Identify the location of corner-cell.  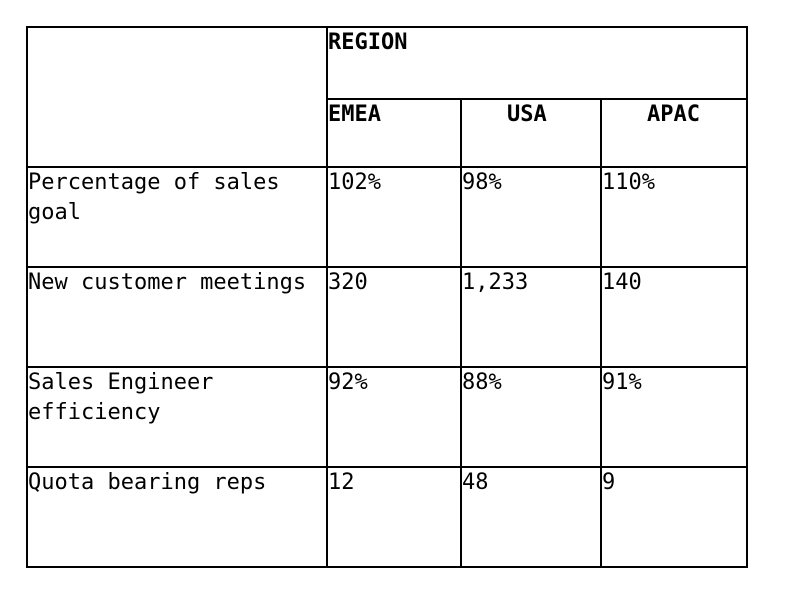
(177, 97).